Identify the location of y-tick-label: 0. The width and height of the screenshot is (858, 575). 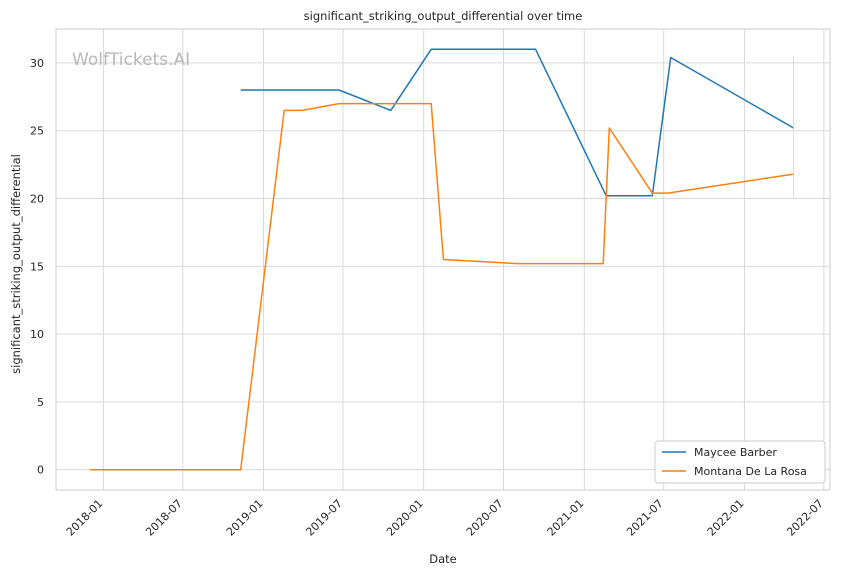
(40, 470).